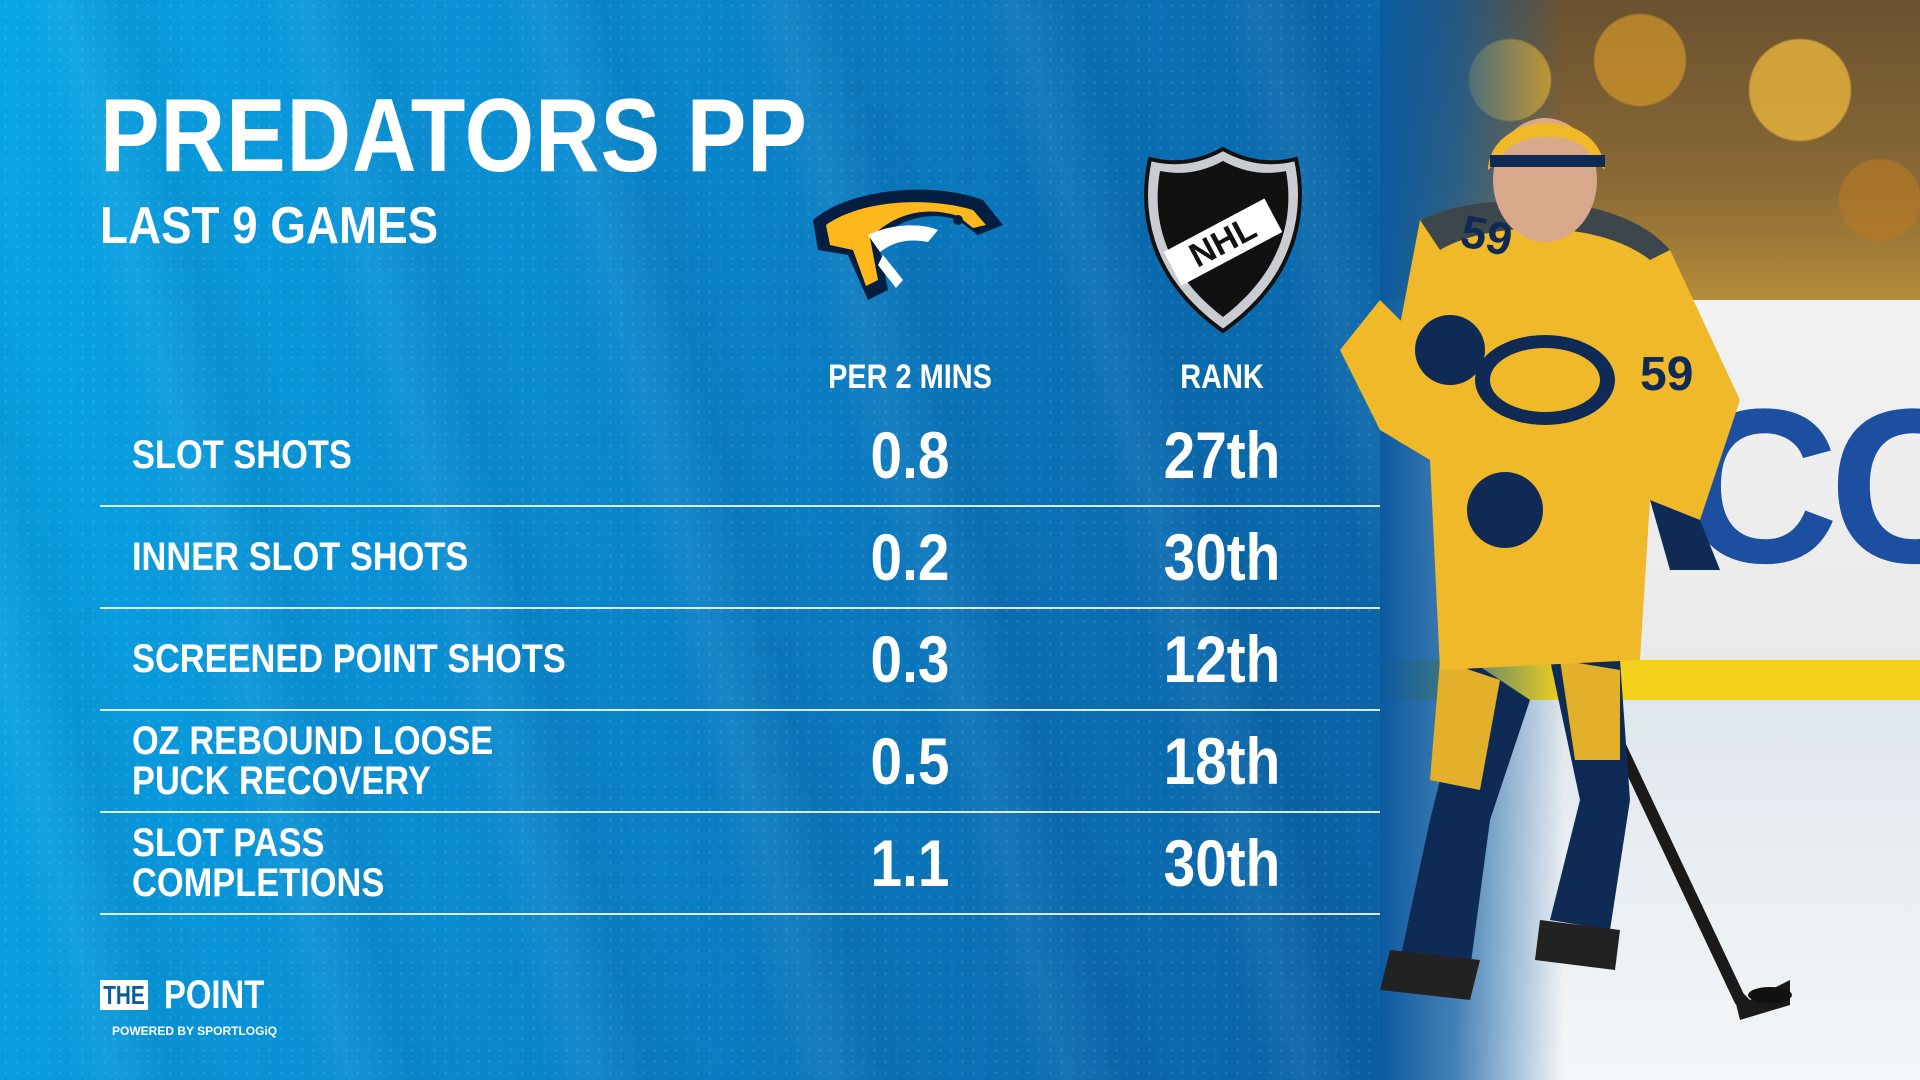 The height and width of the screenshot is (1080, 1920). I want to click on predators-logo, so click(908, 244).